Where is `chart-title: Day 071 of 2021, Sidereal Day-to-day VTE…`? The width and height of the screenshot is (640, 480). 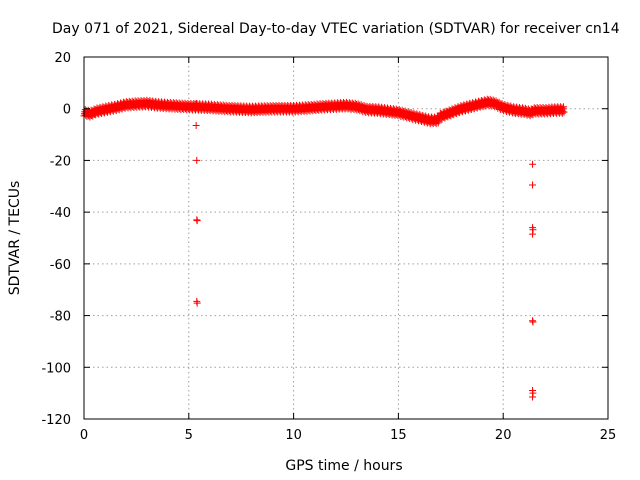
chart-title: Day 071 of 2021, Sidereal Day-to-day VTE… is located at coordinates (336, 29).